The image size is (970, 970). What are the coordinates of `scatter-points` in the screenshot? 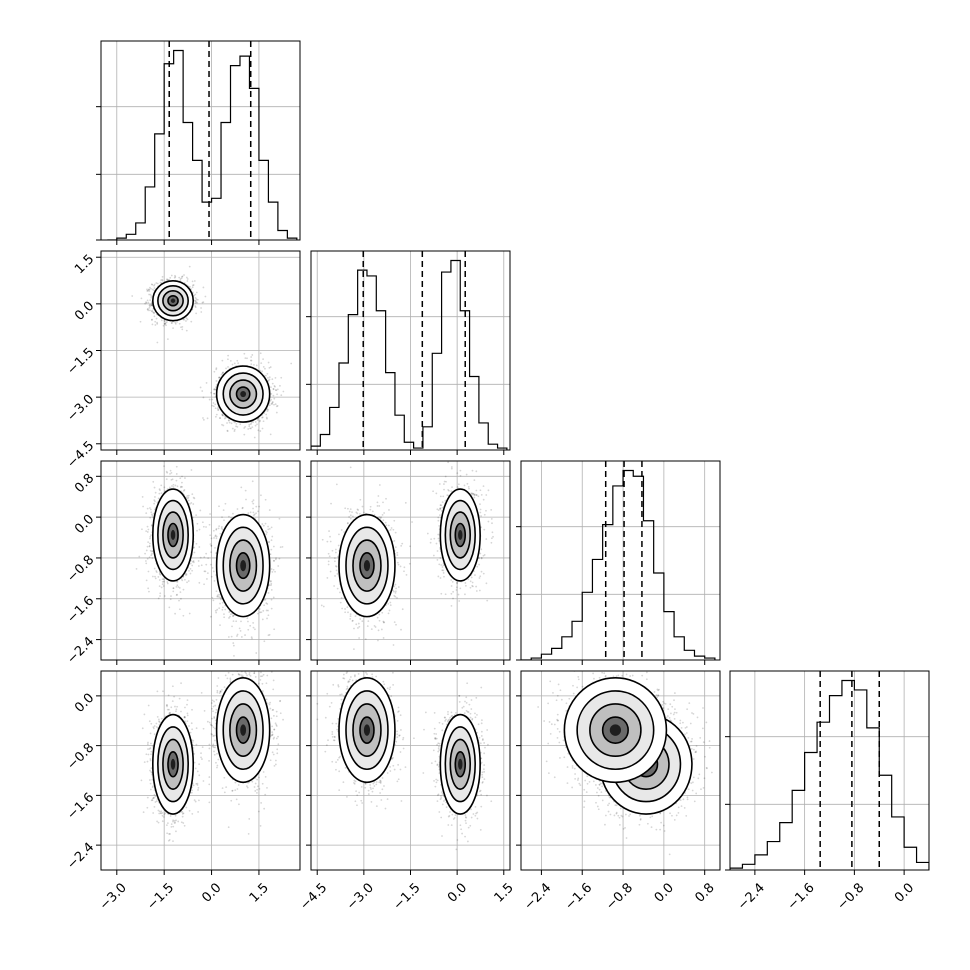 It's located at (209, 561).